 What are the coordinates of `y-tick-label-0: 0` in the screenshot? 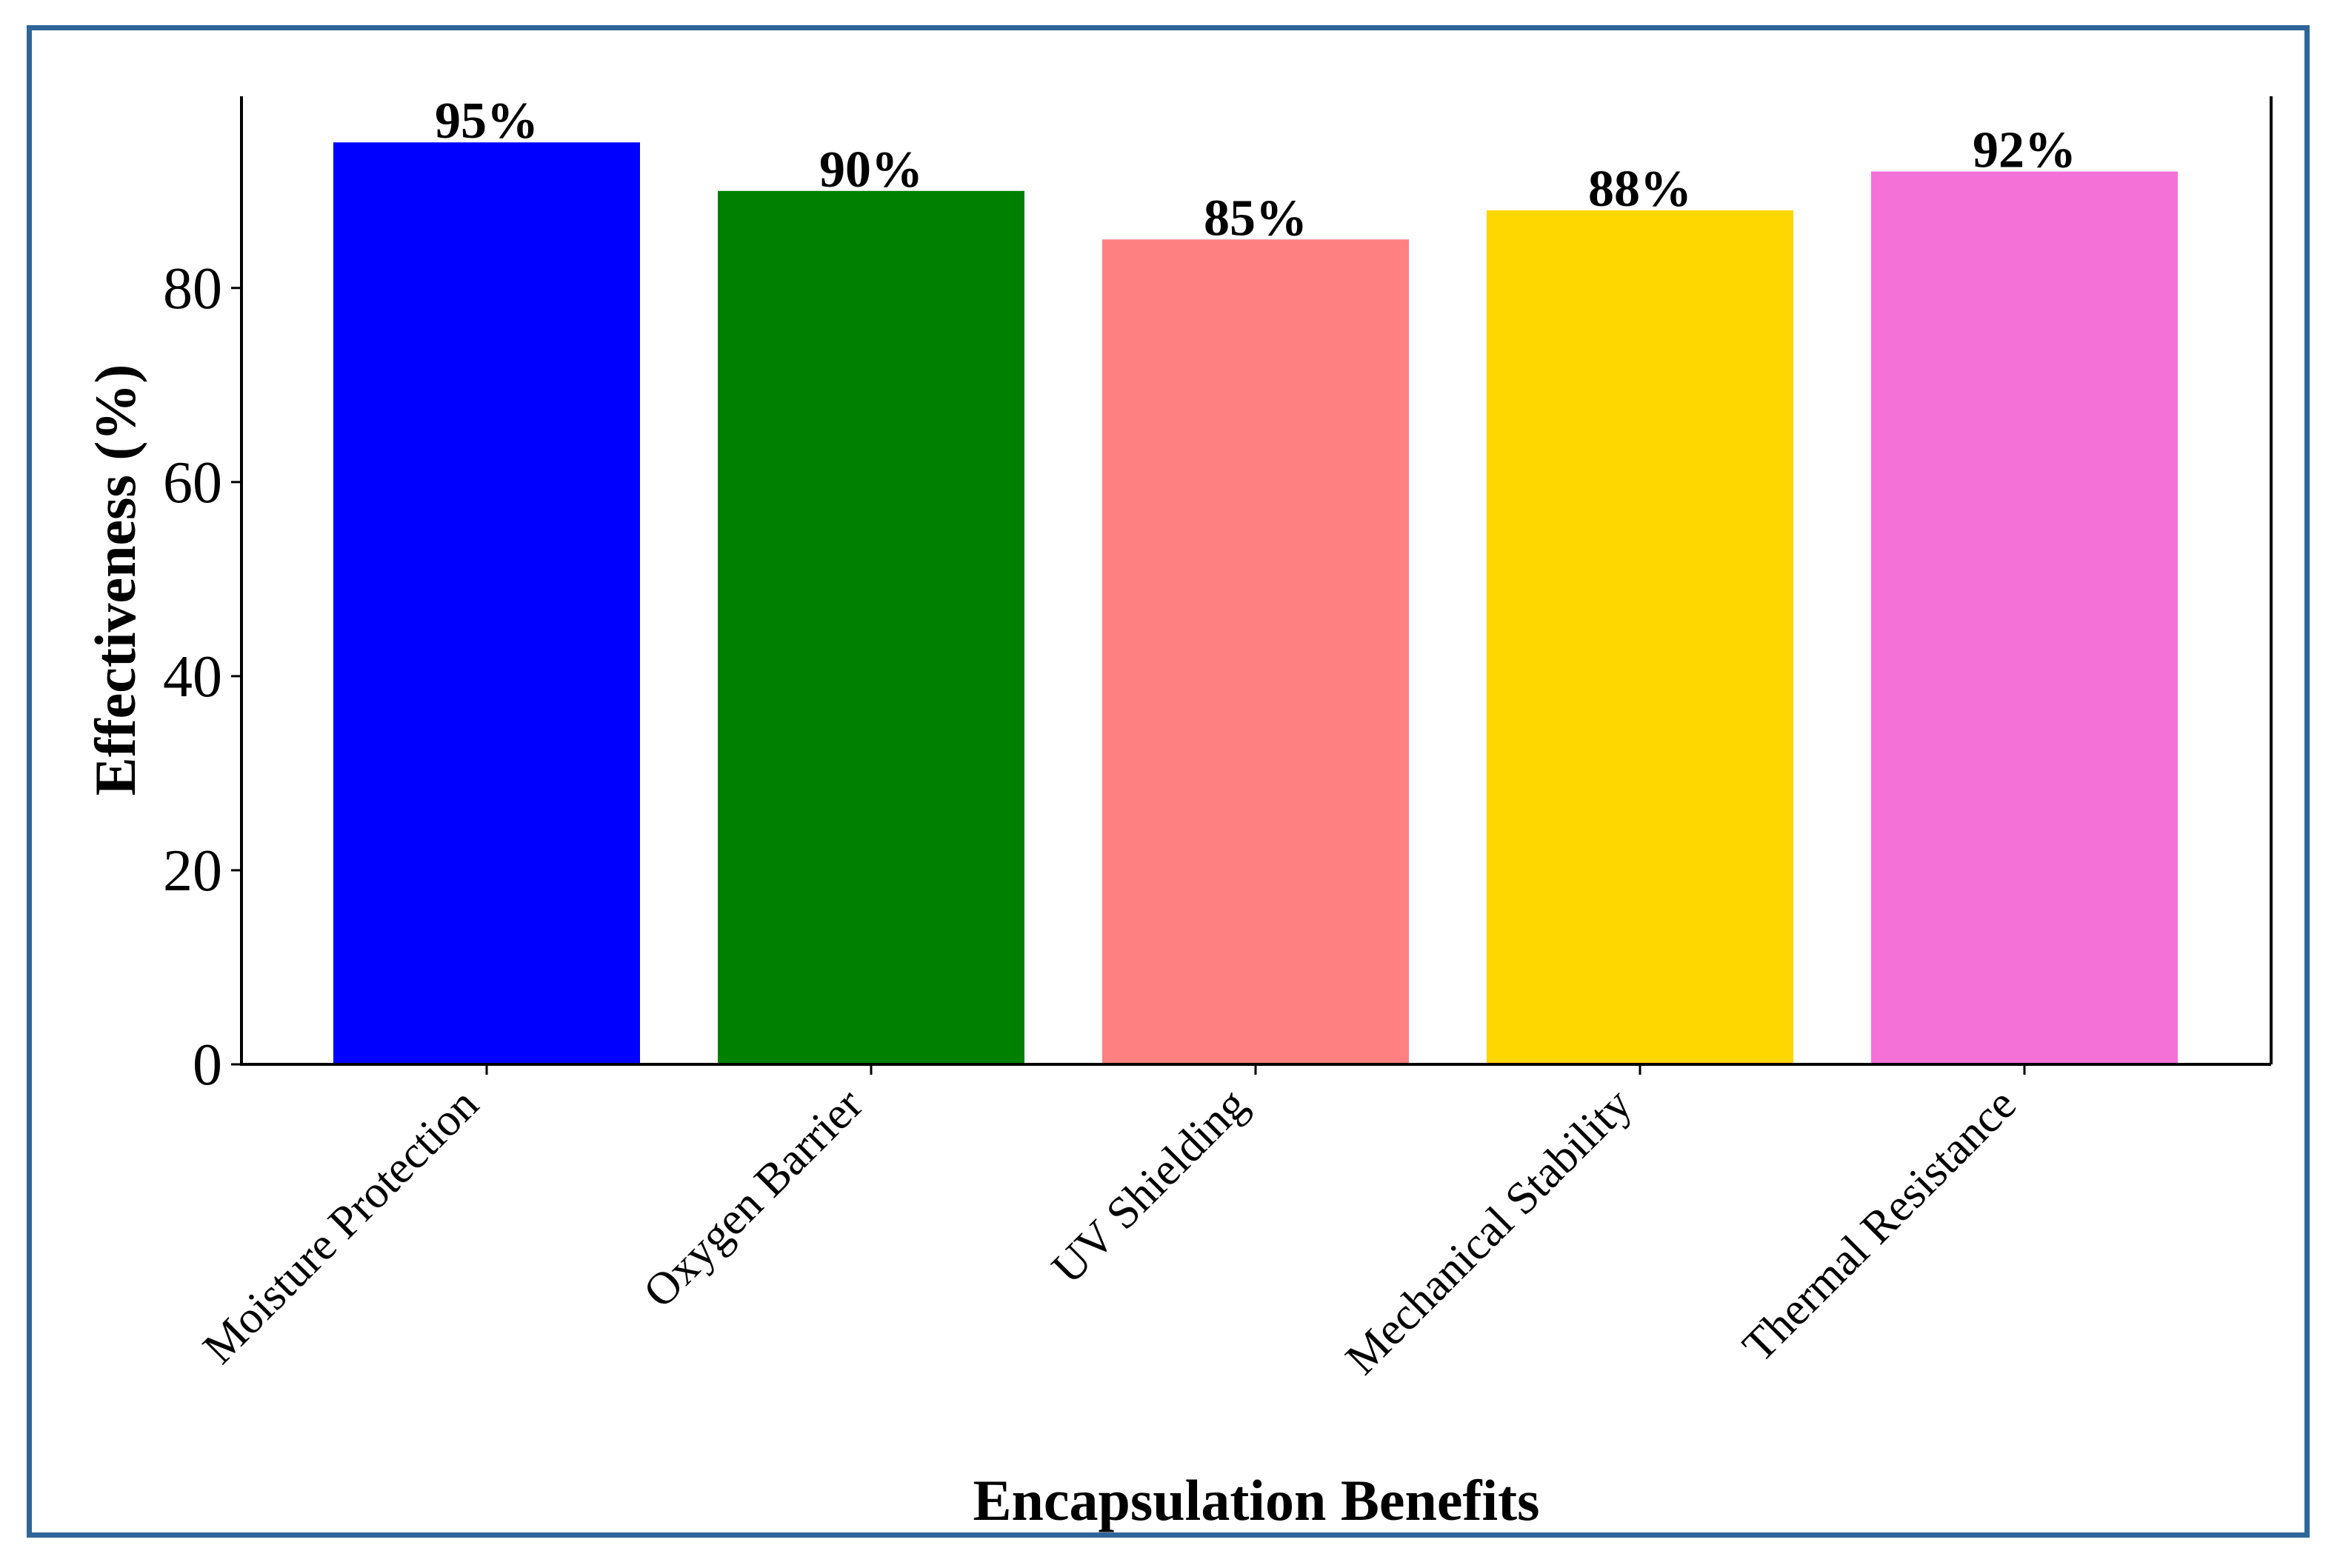 It's located at (207, 1065).